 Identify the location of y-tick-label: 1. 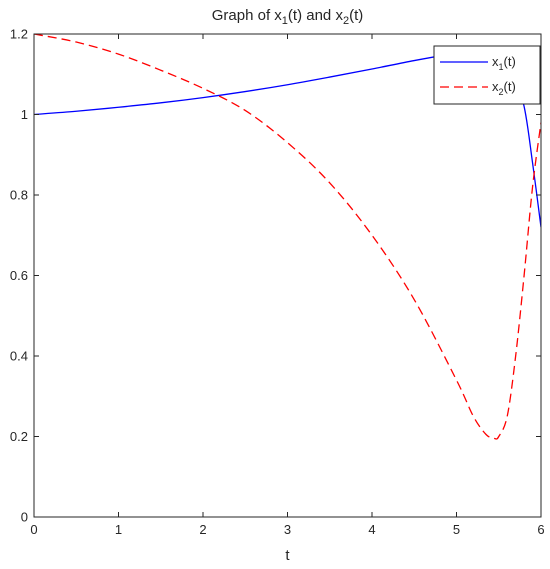
(24, 114).